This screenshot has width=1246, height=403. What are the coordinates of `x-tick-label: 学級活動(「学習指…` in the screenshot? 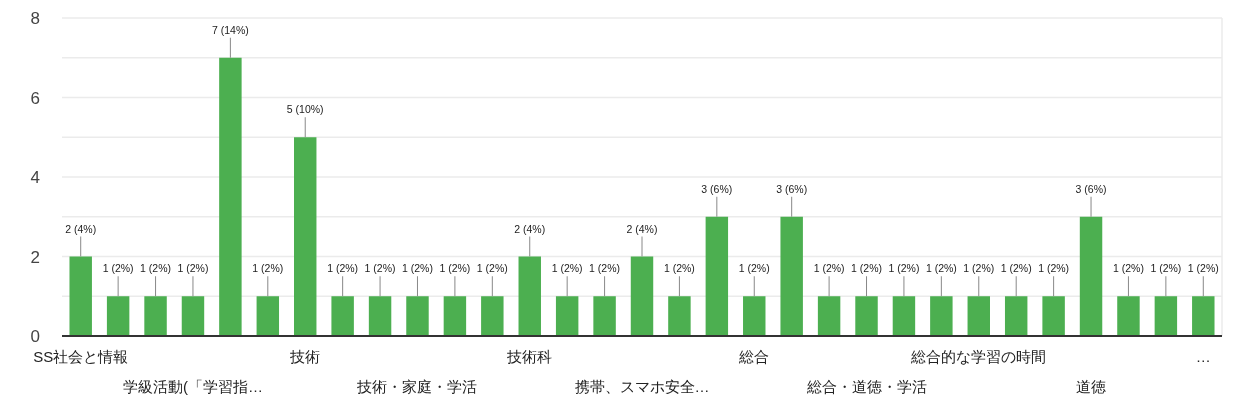 It's located at (192, 386).